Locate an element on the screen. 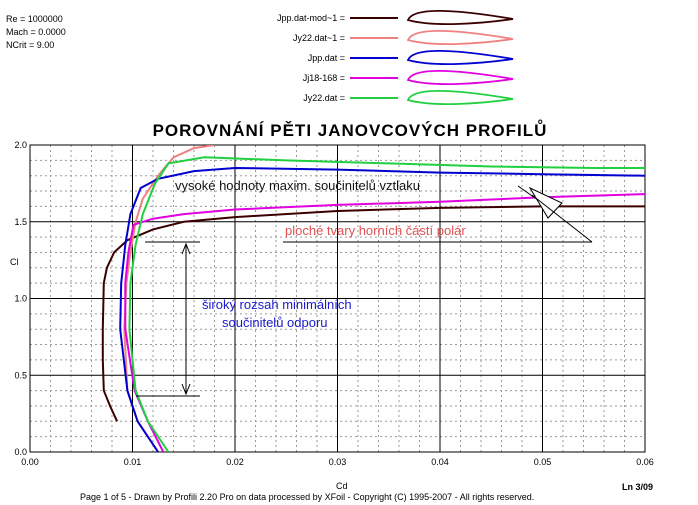  page-code: Ln 3/09 is located at coordinates (637, 487).